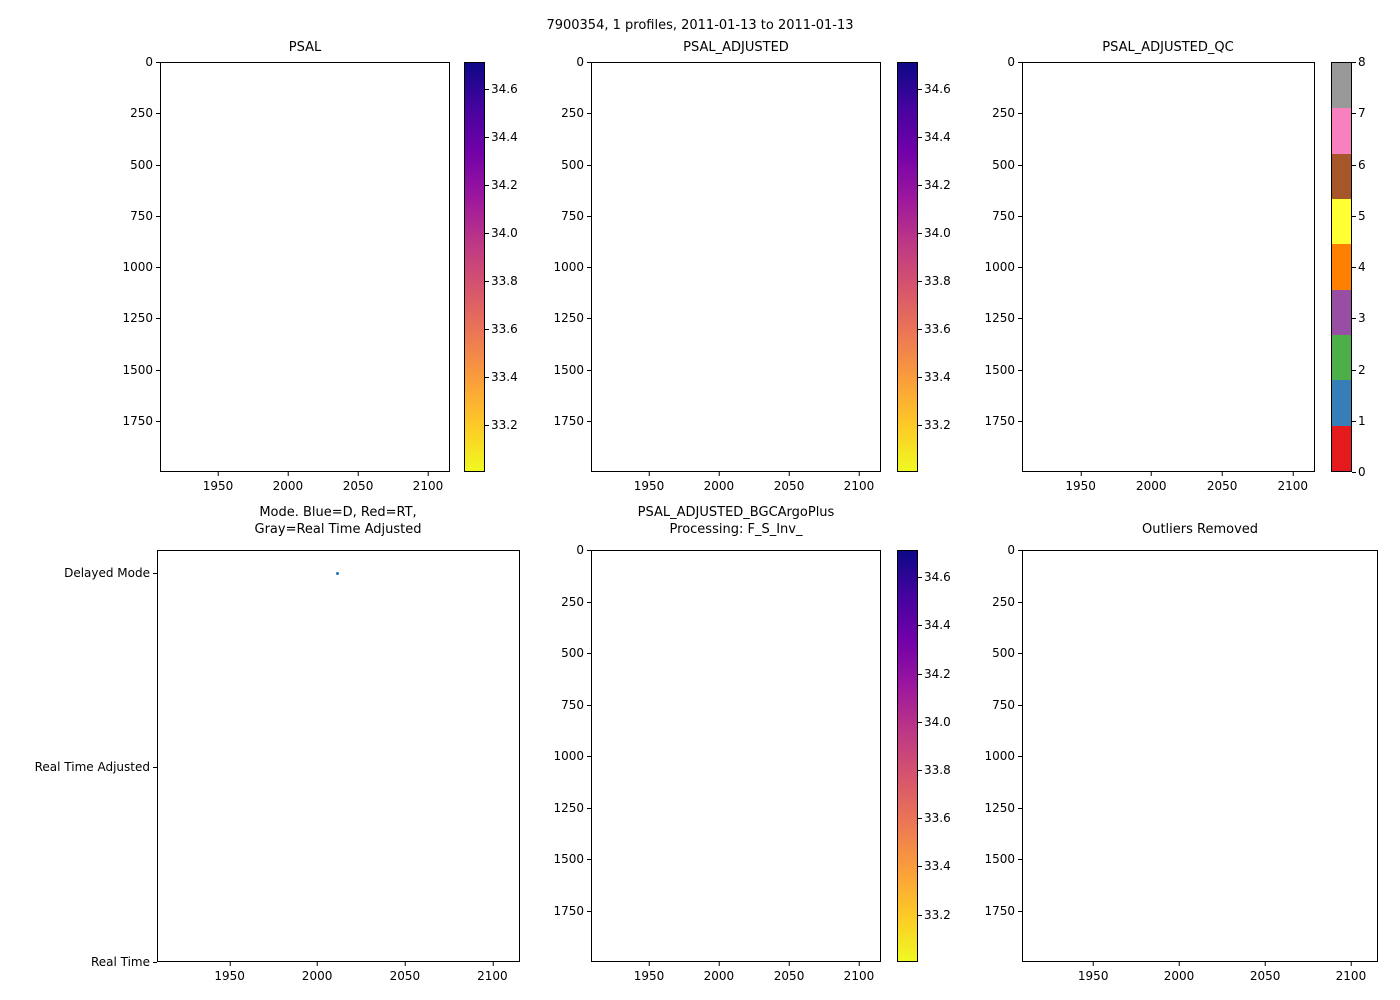 The width and height of the screenshot is (1400, 1000). I want to click on bgc-colorbar, so click(907, 756).